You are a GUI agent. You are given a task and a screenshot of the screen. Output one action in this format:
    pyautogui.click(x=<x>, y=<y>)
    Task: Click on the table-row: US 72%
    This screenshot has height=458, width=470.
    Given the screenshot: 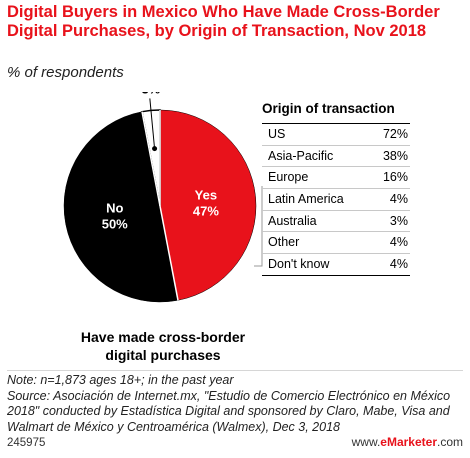 What is the action you would take?
    pyautogui.click(x=336, y=135)
    